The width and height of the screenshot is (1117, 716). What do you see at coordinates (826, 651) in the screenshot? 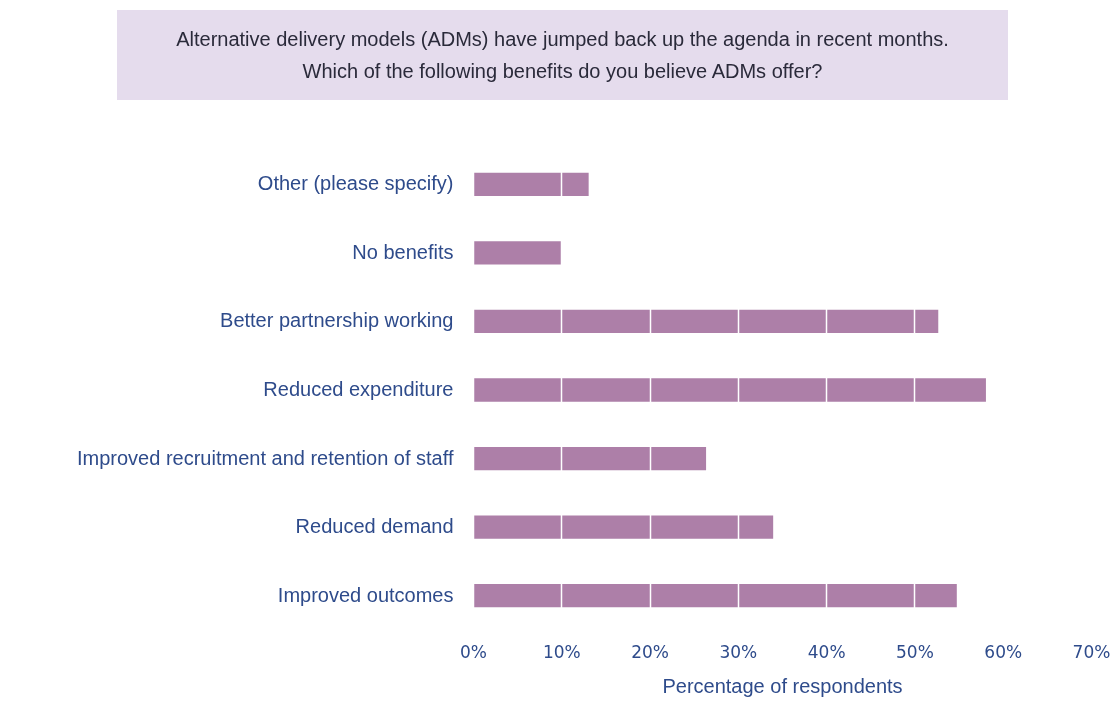
I see `x-tick-label: 40%` at bounding box center [826, 651].